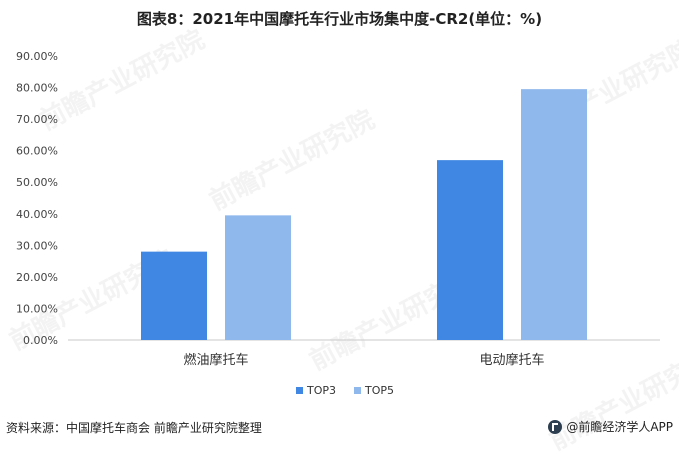  Describe the element at coordinates (37, 151) in the screenshot. I see `y-tick-label: 60.00%` at that location.